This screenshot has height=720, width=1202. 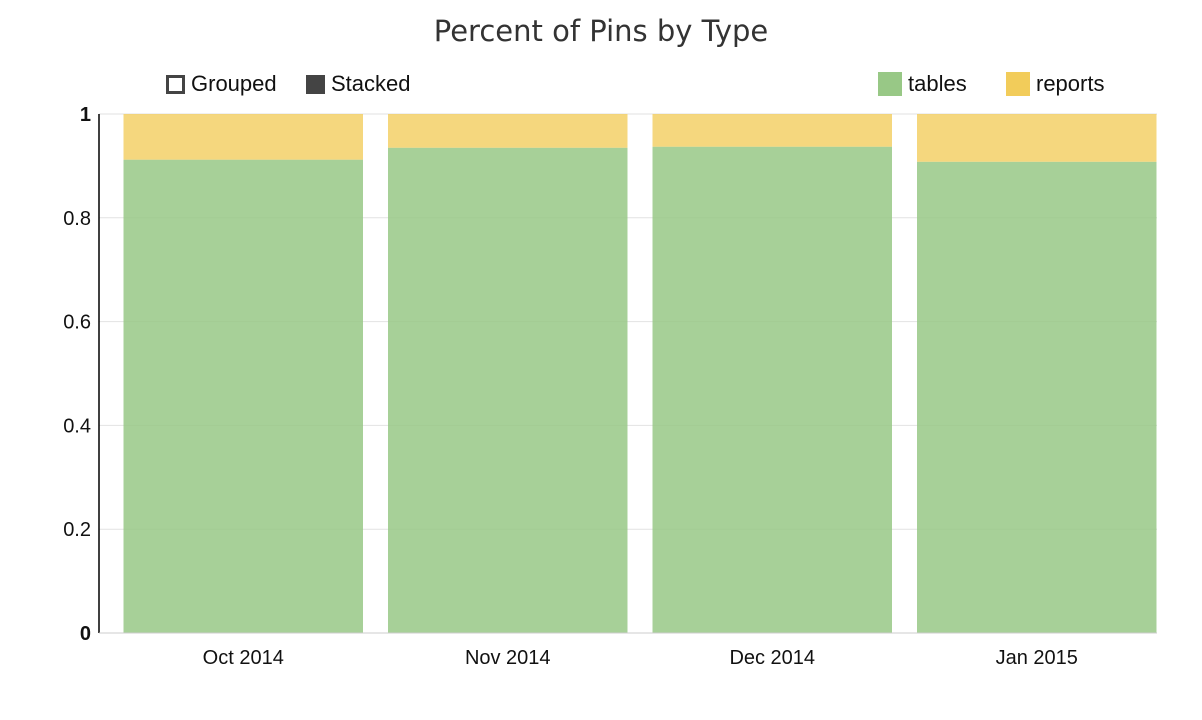 I want to click on x-tick-label: Jan 2015, so click(x=1037, y=658).